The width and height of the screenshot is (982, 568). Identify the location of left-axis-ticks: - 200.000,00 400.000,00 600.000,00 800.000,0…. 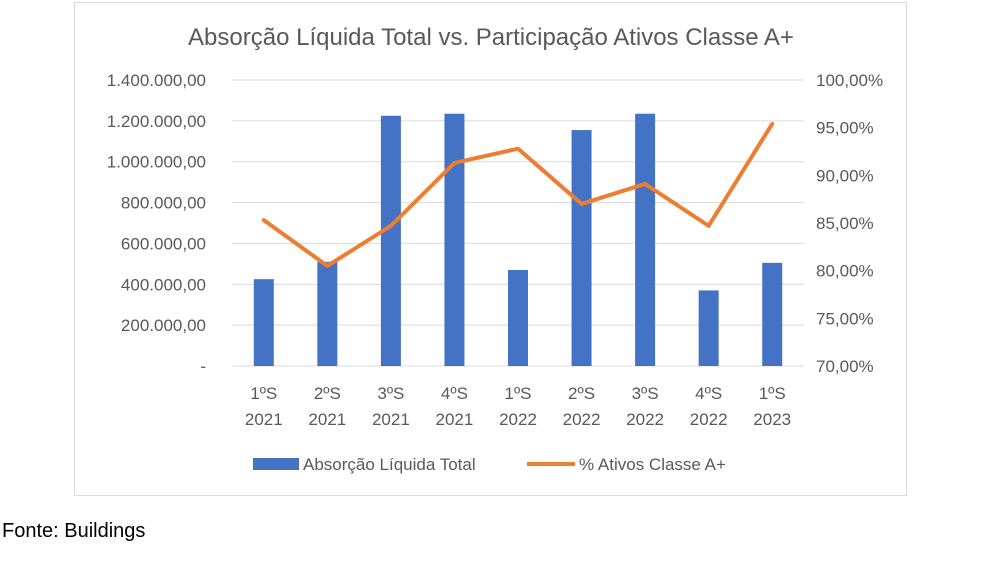
(156, 223).